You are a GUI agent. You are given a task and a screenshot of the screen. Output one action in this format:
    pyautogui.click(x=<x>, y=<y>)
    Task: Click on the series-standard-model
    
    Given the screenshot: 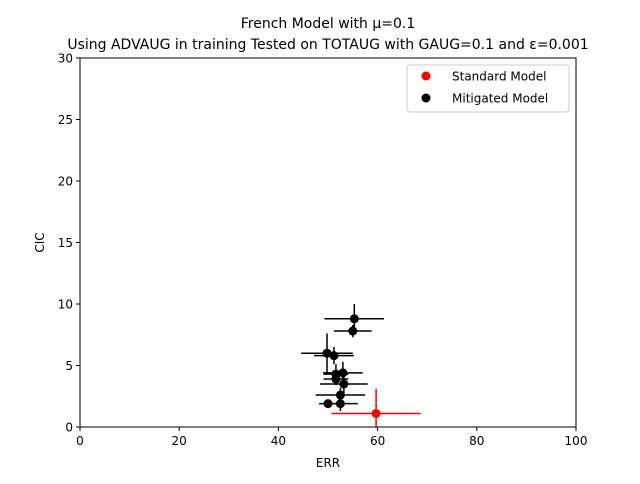 What is the action you would take?
    pyautogui.click(x=376, y=407)
    